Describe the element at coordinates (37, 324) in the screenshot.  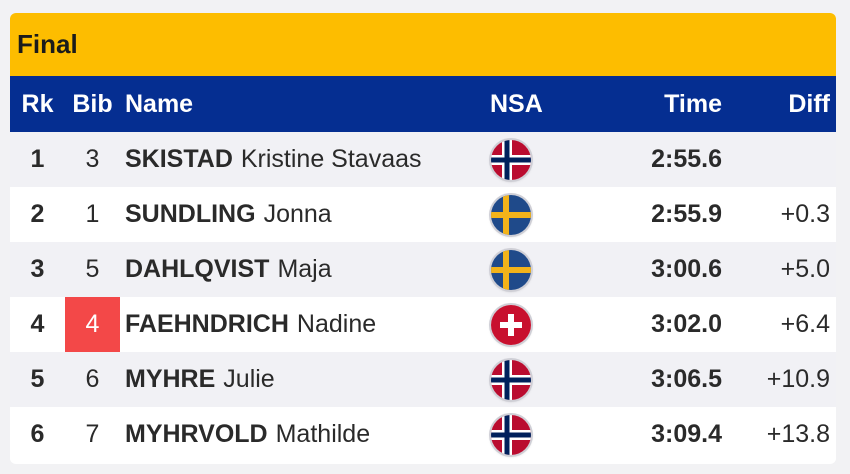
I see `rank-cell: 4` at that location.